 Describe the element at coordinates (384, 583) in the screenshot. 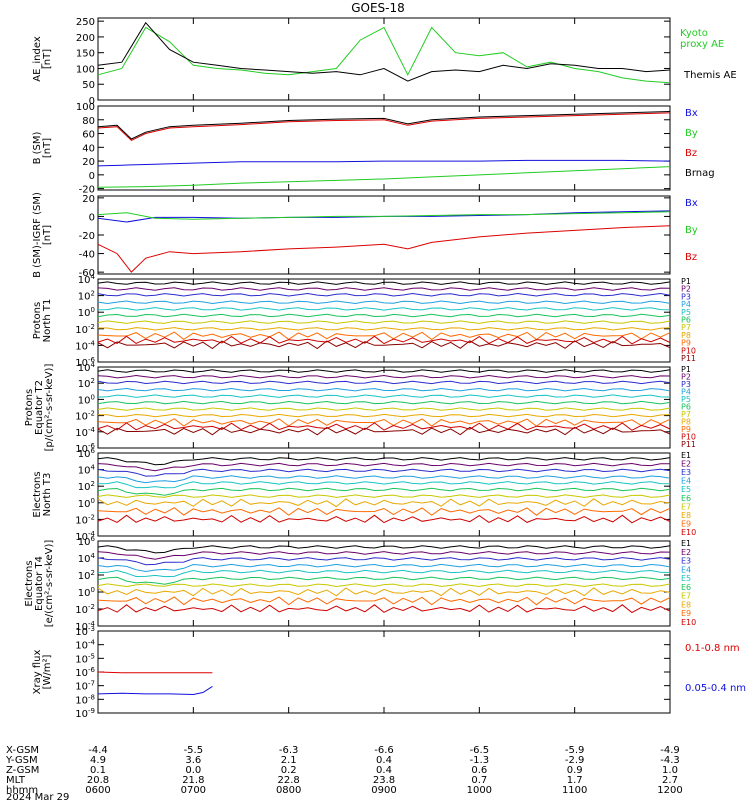

I see `panel-7-frame` at that location.